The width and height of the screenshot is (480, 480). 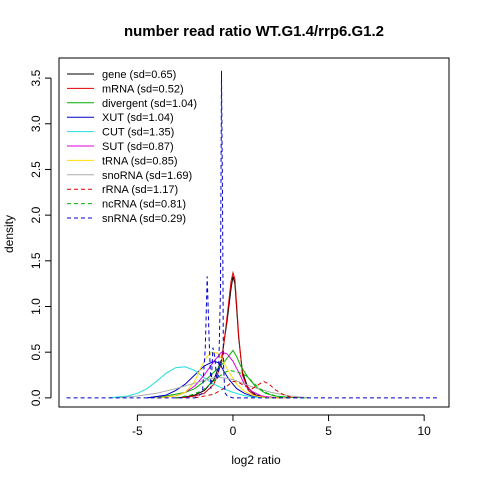 I want to click on y-tick-label: 0.5, so click(x=36, y=352).